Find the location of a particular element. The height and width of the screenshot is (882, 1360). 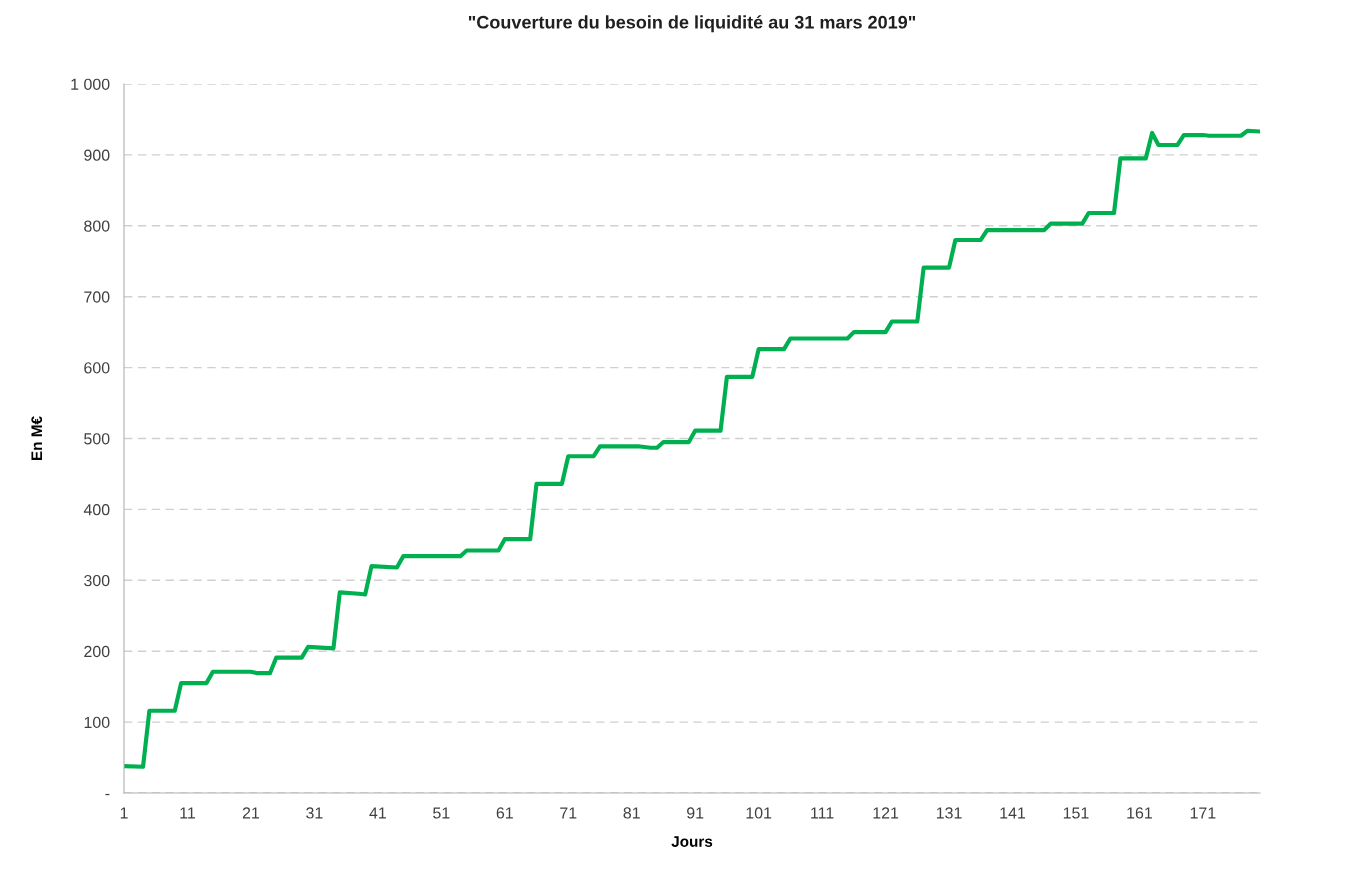

x-tick-label: 171 is located at coordinates (1203, 813).